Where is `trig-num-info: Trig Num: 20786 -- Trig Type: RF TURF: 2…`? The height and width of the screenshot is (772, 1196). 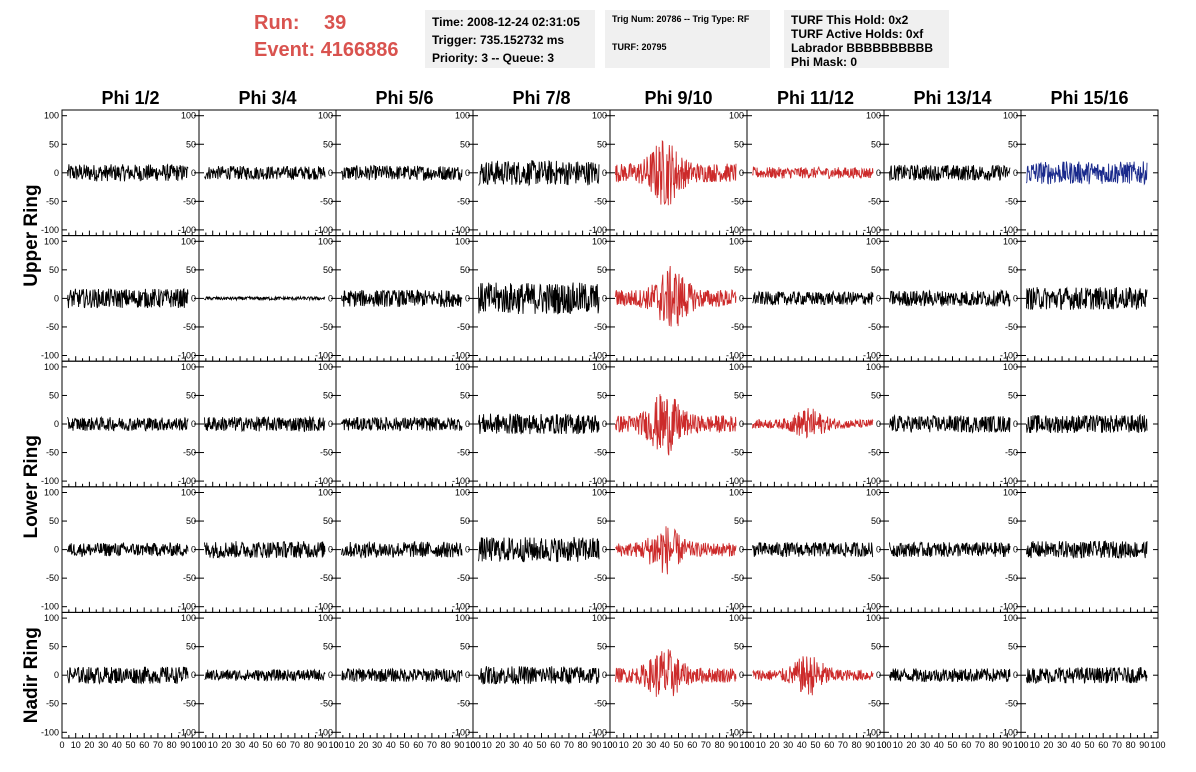 trig-num-info: Trig Num: 20786 -- Trig Type: RF TURF: 2… is located at coordinates (687, 39).